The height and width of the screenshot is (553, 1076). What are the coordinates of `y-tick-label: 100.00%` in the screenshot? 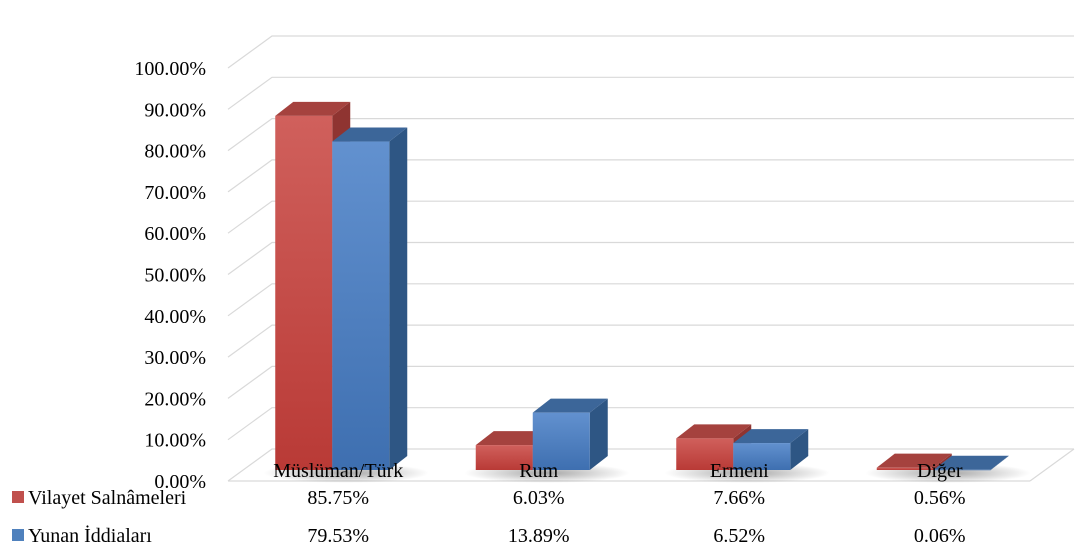 It's located at (170, 69).